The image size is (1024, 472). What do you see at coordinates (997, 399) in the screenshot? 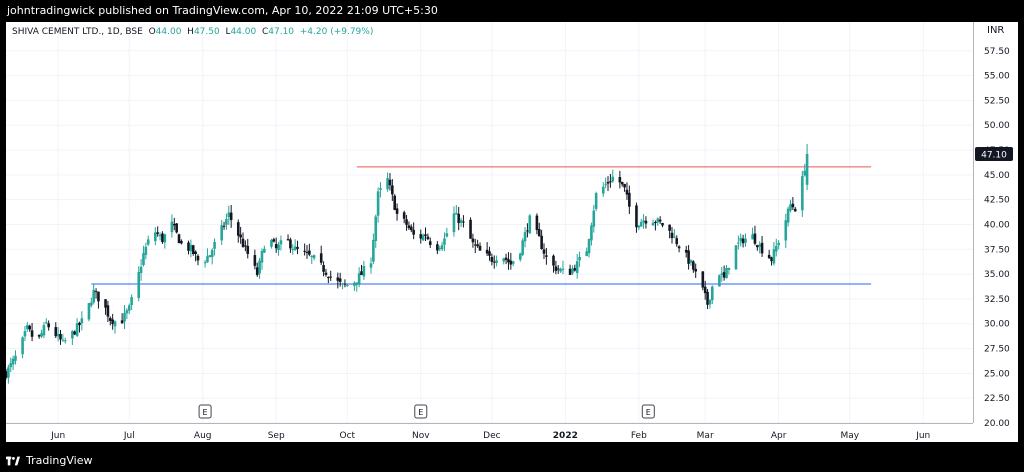
I see `y-tick-label: 22.50` at bounding box center [997, 399].